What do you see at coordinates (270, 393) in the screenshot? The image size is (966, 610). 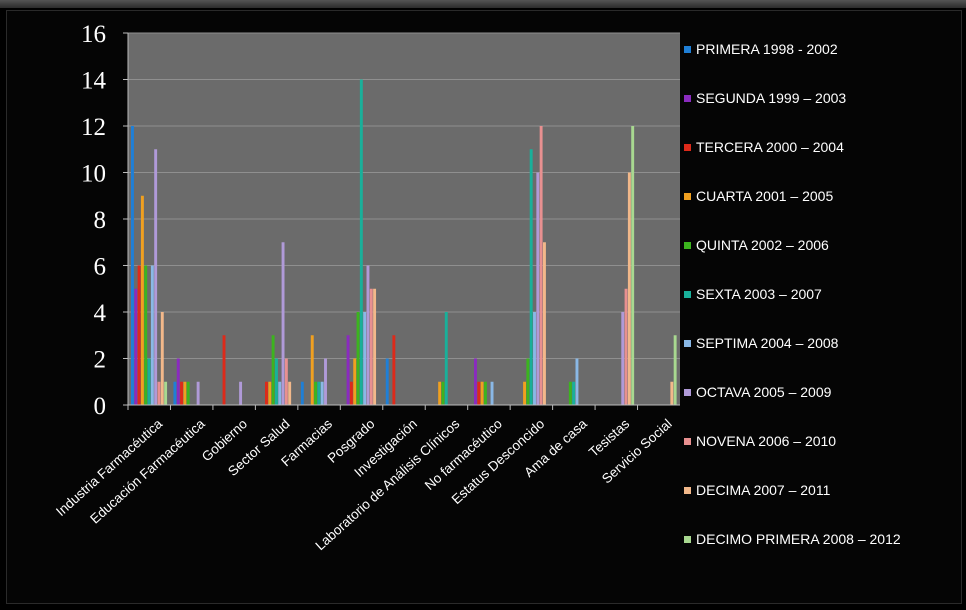 I see `bar-cuarta-2001-2005-sector-salud` at bounding box center [270, 393].